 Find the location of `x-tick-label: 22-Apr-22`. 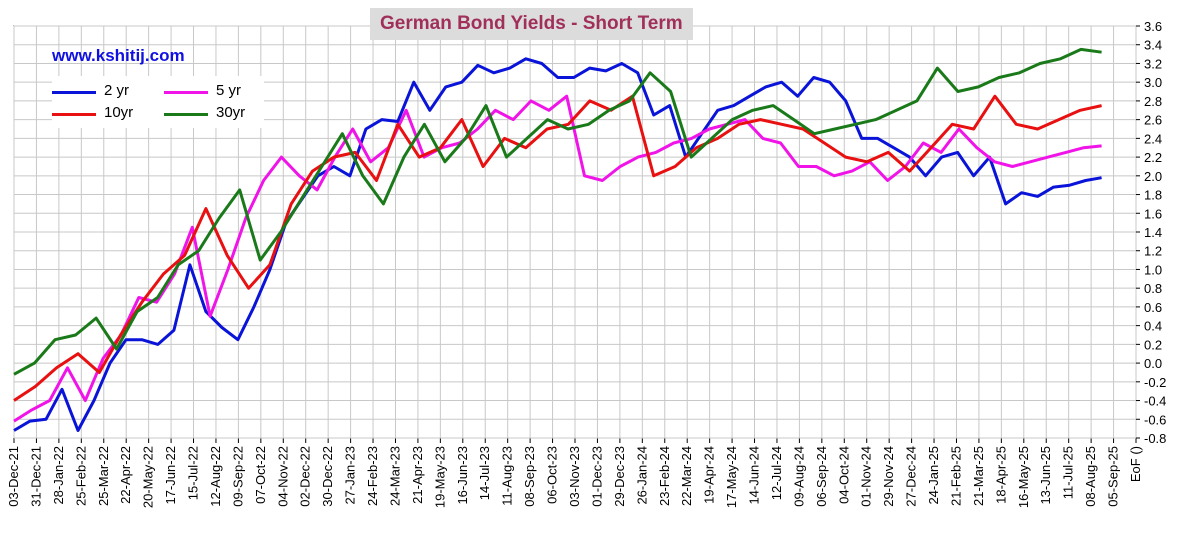

x-tick-label: 22-Apr-22 is located at coordinates (125, 475).